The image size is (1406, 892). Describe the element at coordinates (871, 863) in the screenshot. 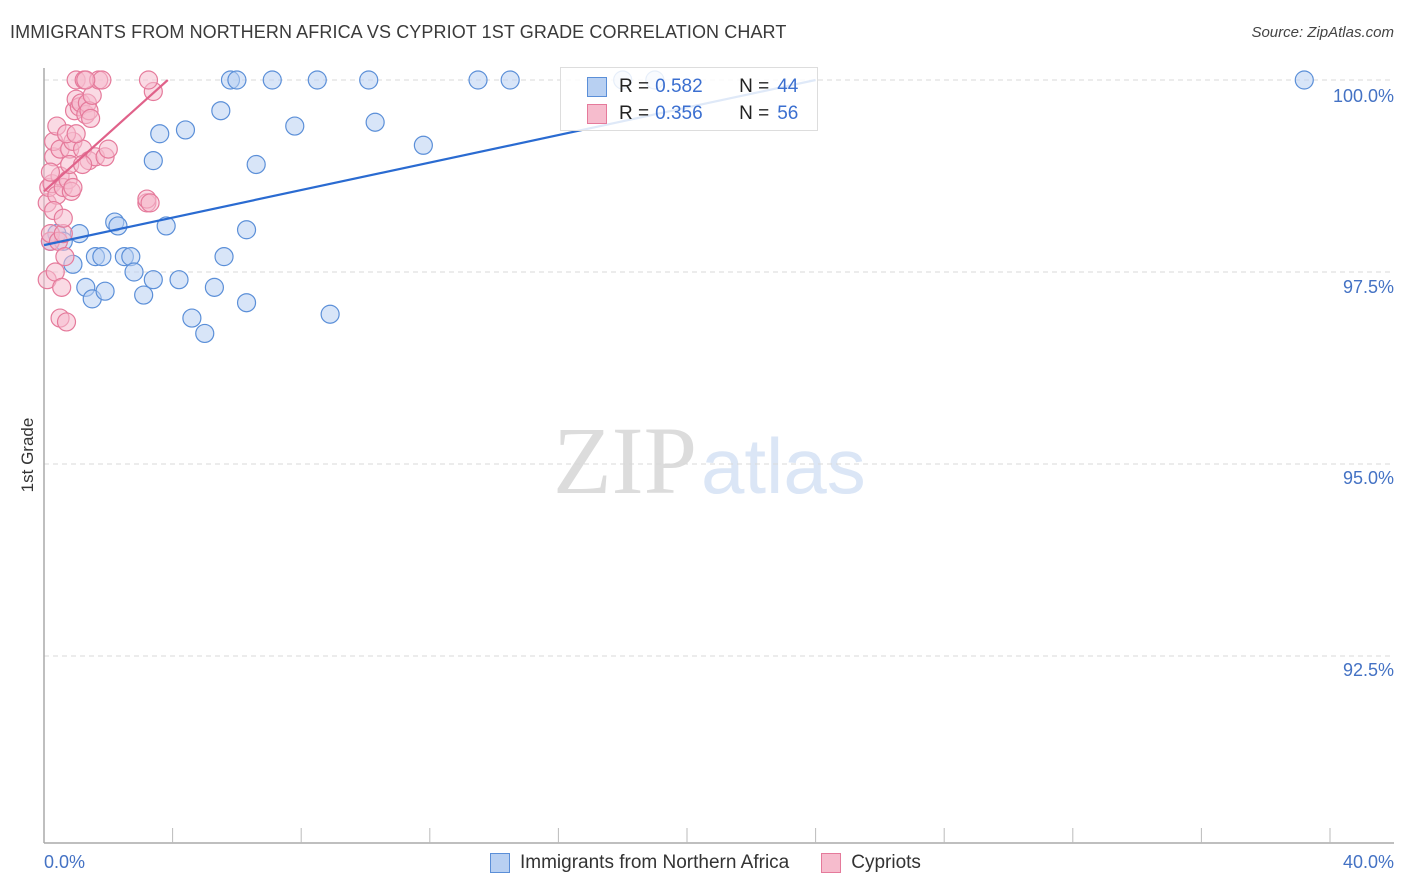

I see `legend-item-cypriots: Cypriots` at that location.